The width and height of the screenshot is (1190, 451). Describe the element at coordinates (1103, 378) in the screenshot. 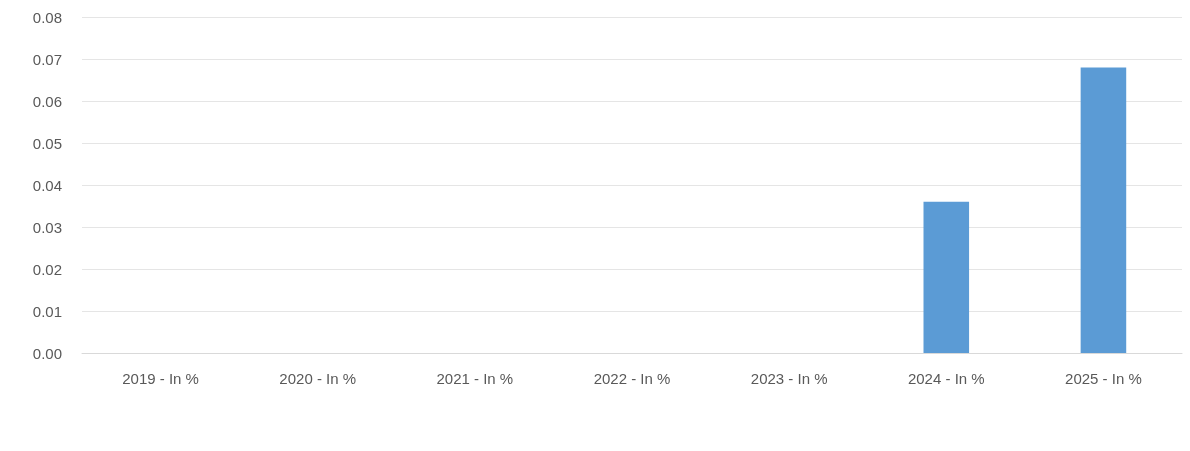

I see `x-tick-label: 2025 - In %` at that location.